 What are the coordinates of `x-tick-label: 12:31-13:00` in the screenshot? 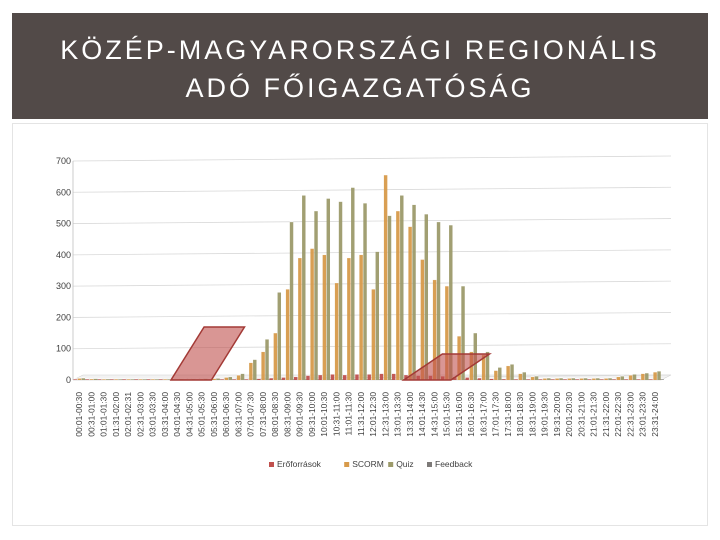 It's located at (385, 414).